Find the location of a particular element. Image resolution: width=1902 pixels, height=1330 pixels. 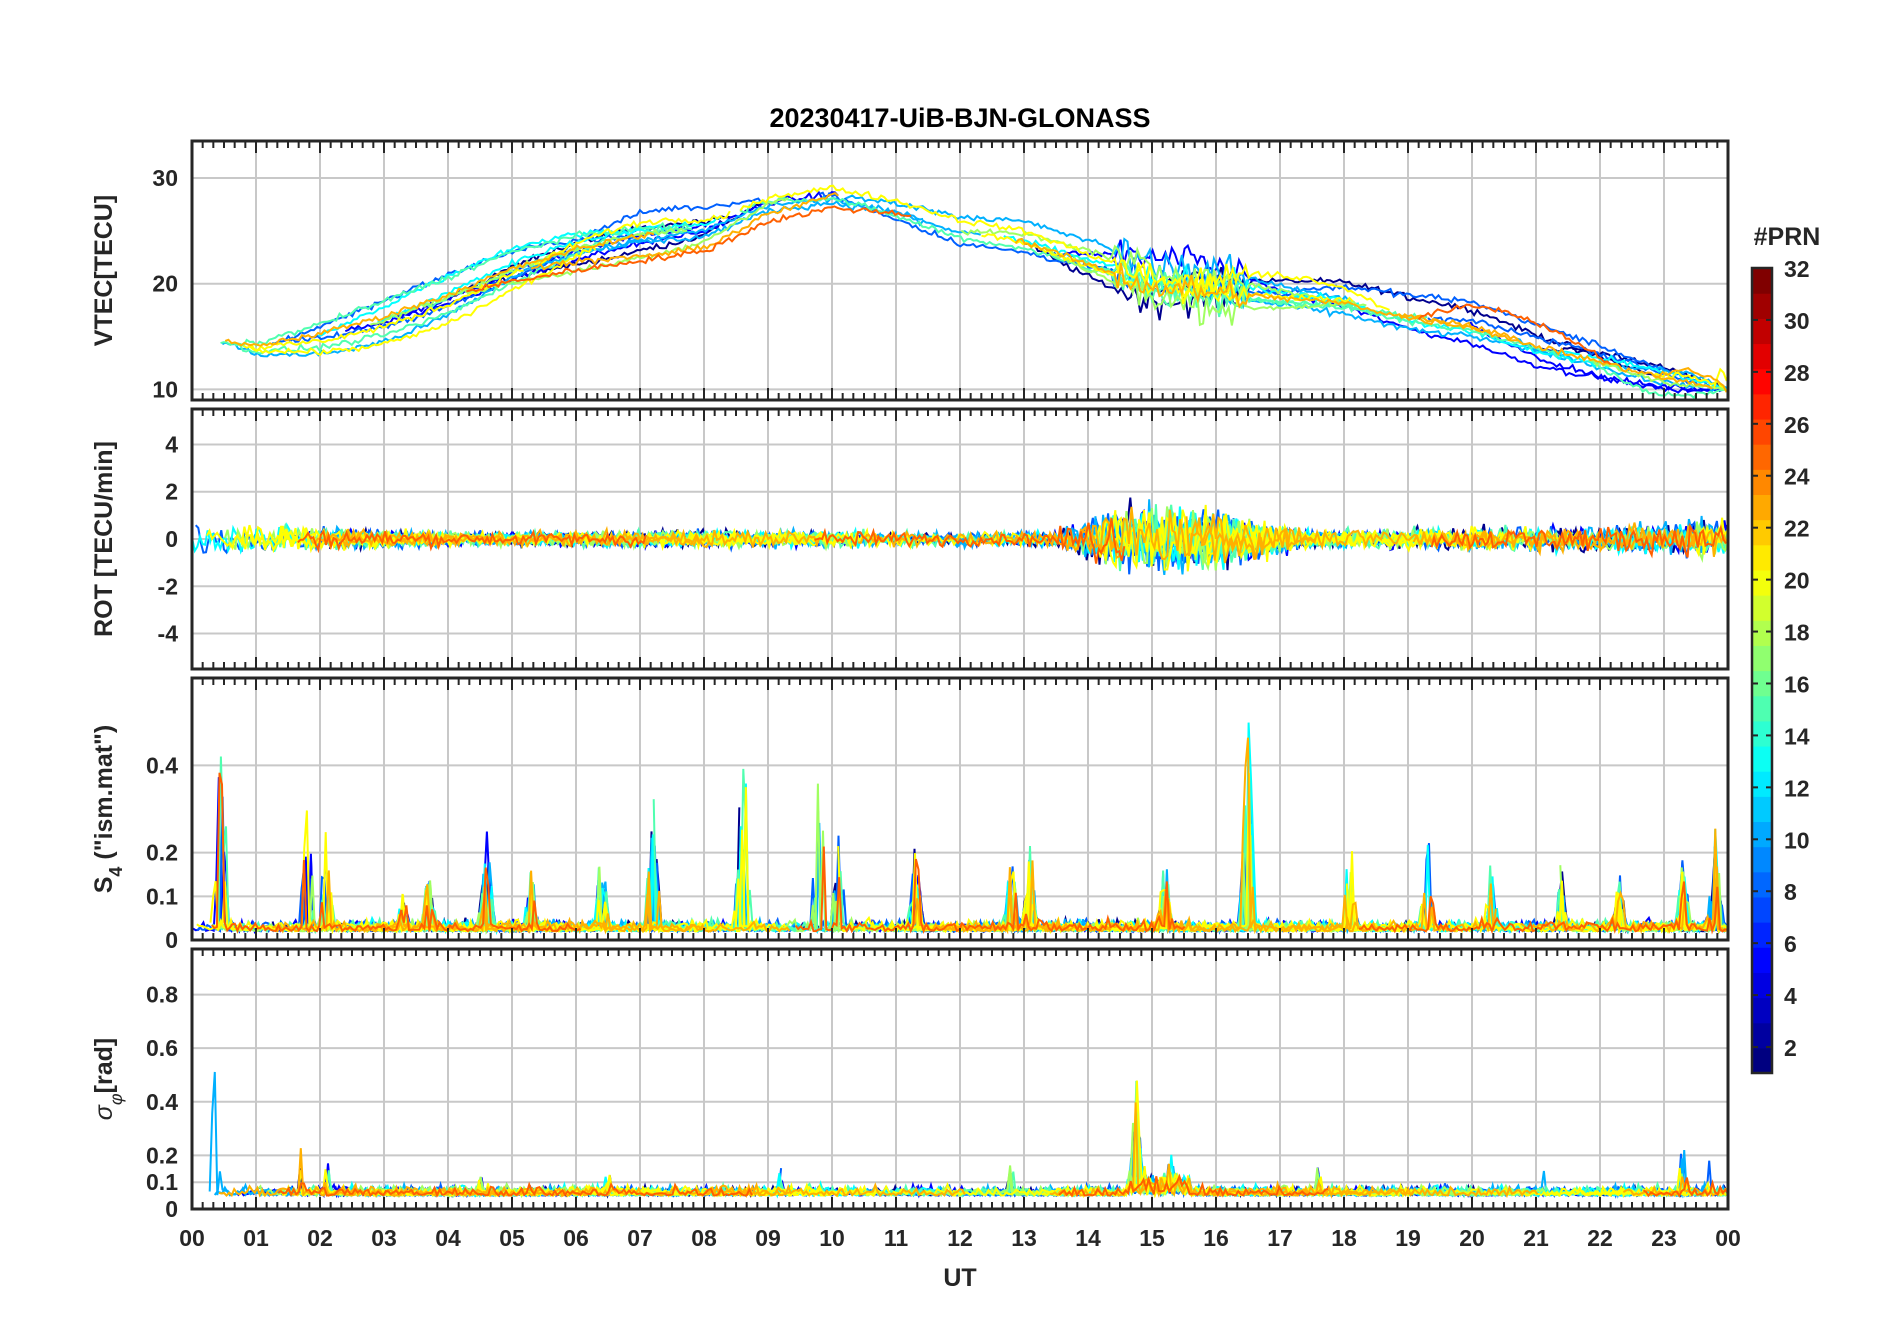

y-tick-label: 20 is located at coordinates (165, 284).